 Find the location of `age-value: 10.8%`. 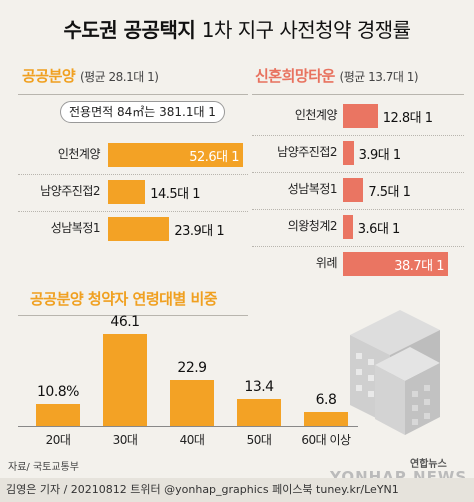

age-value: 10.8% is located at coordinates (58, 392).